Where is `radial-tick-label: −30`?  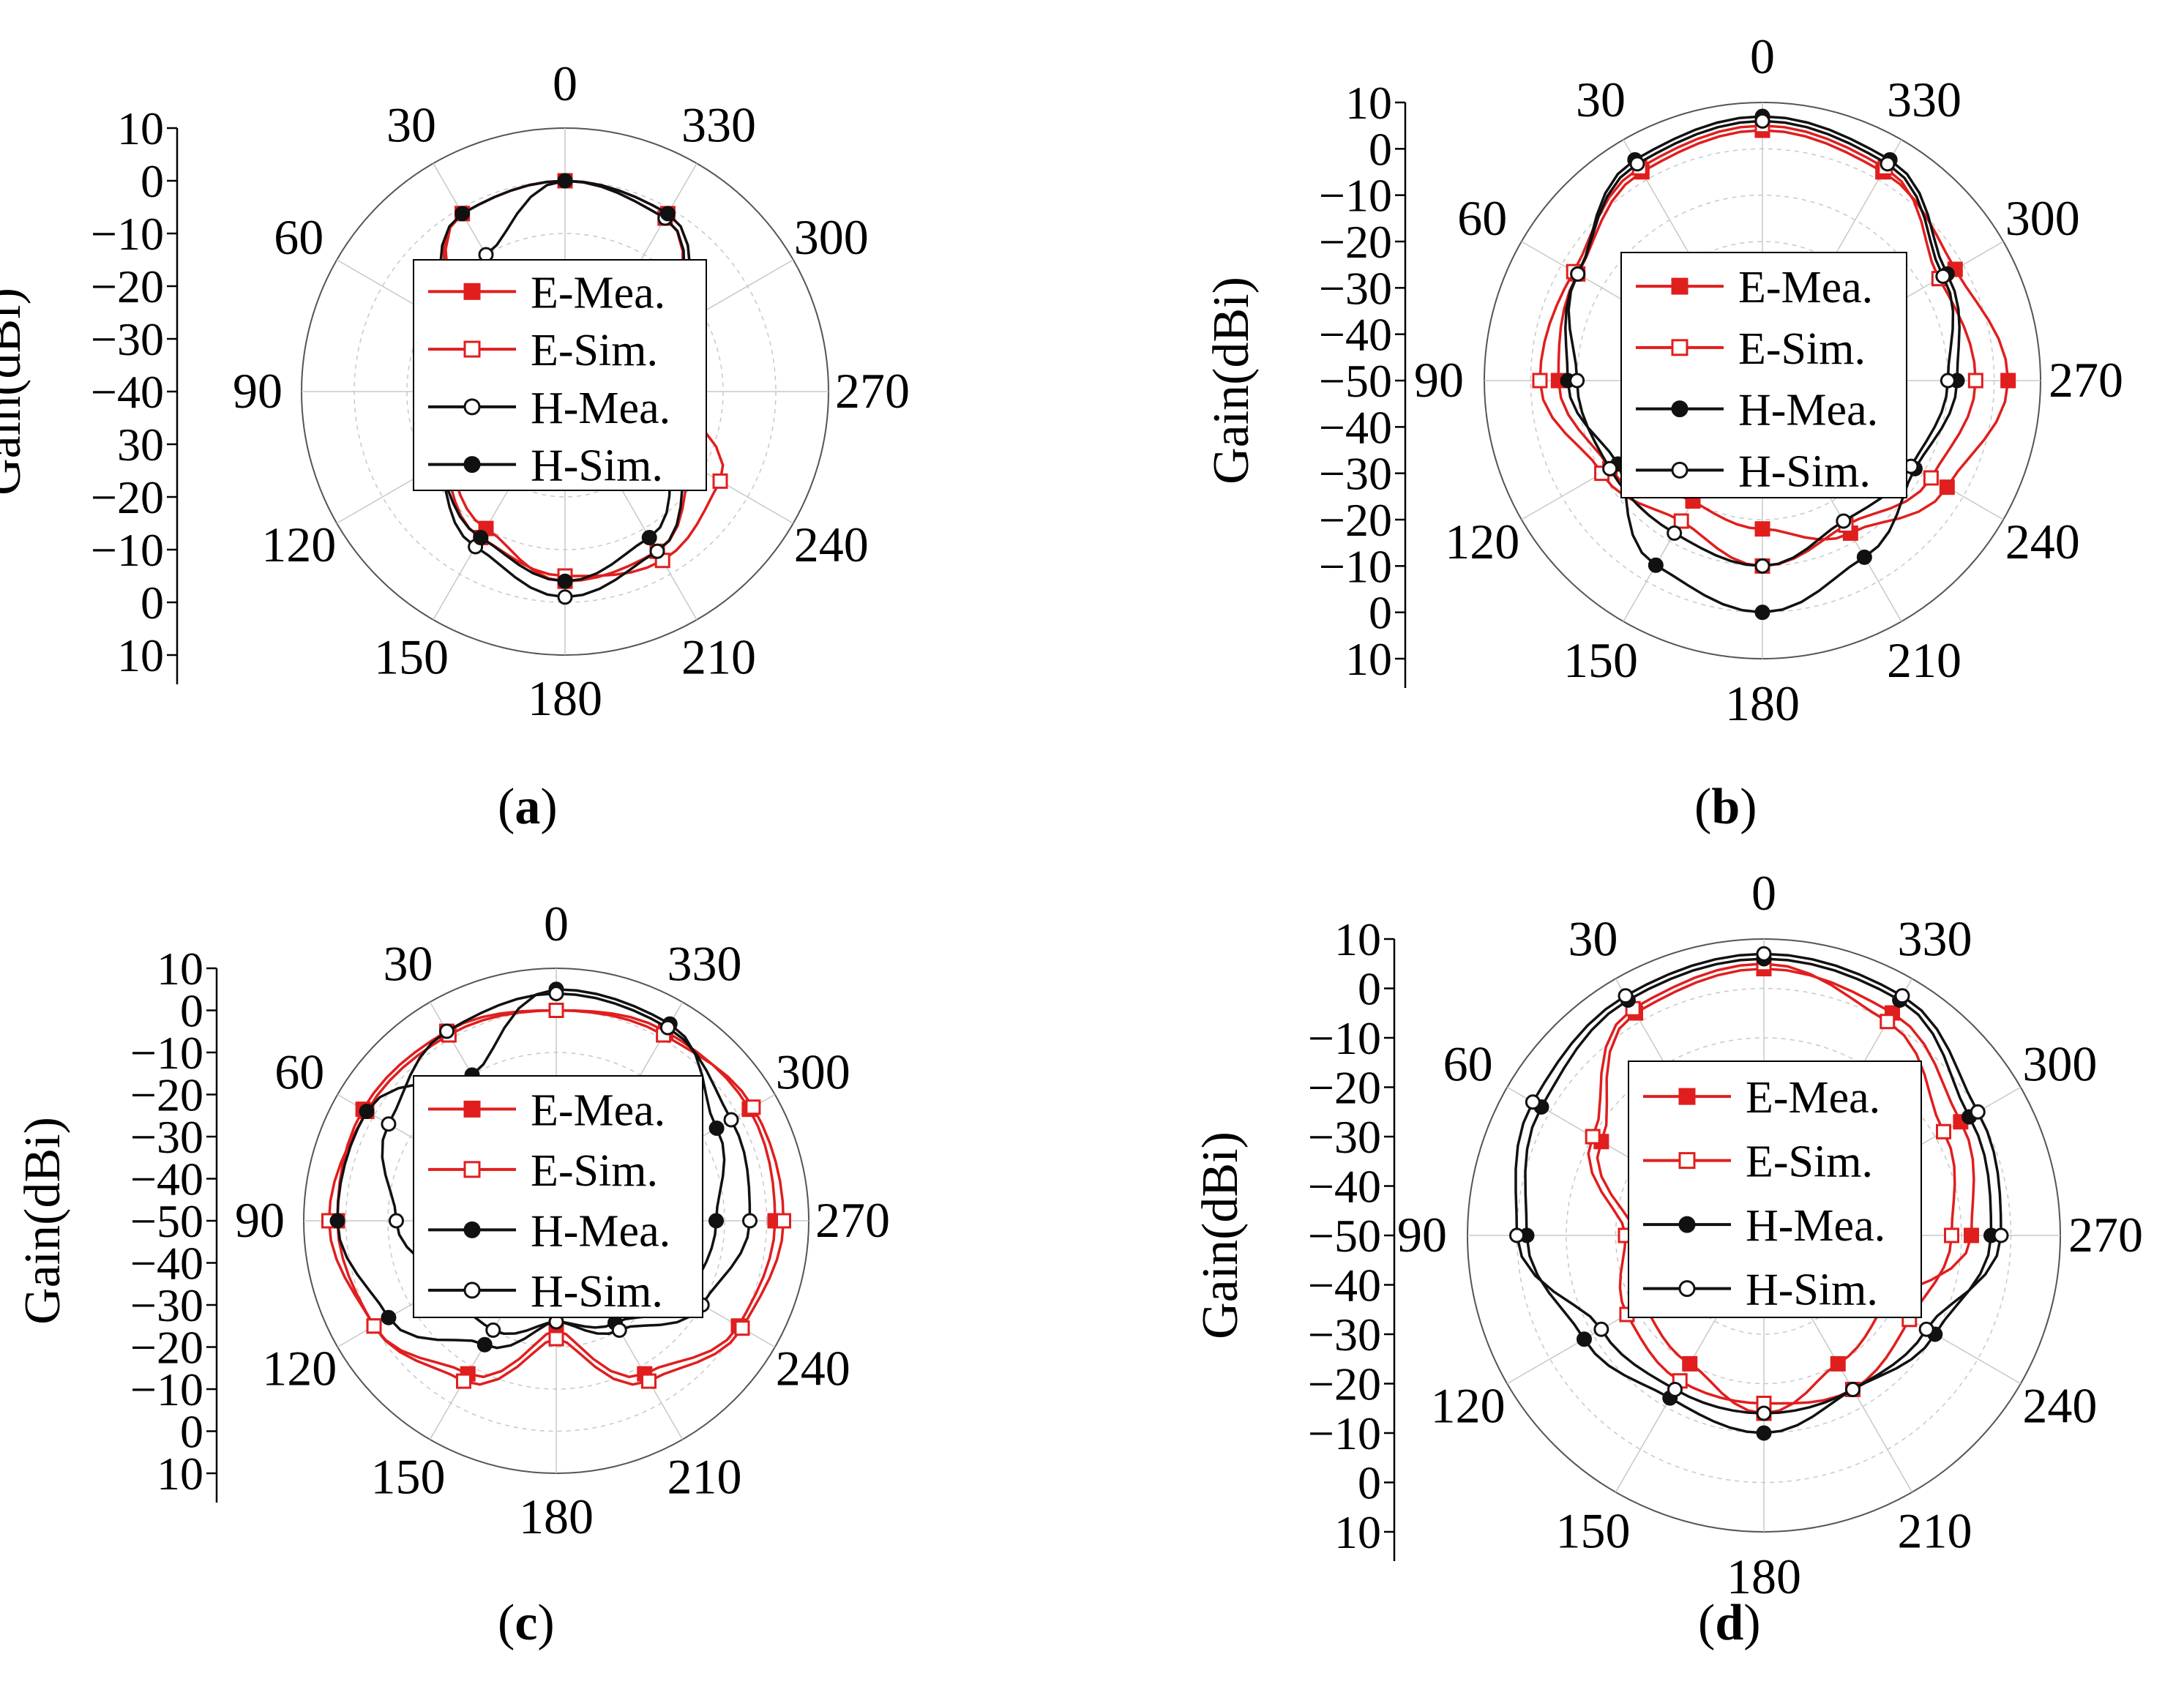 radial-tick-label: −30 is located at coordinates (1355, 474).